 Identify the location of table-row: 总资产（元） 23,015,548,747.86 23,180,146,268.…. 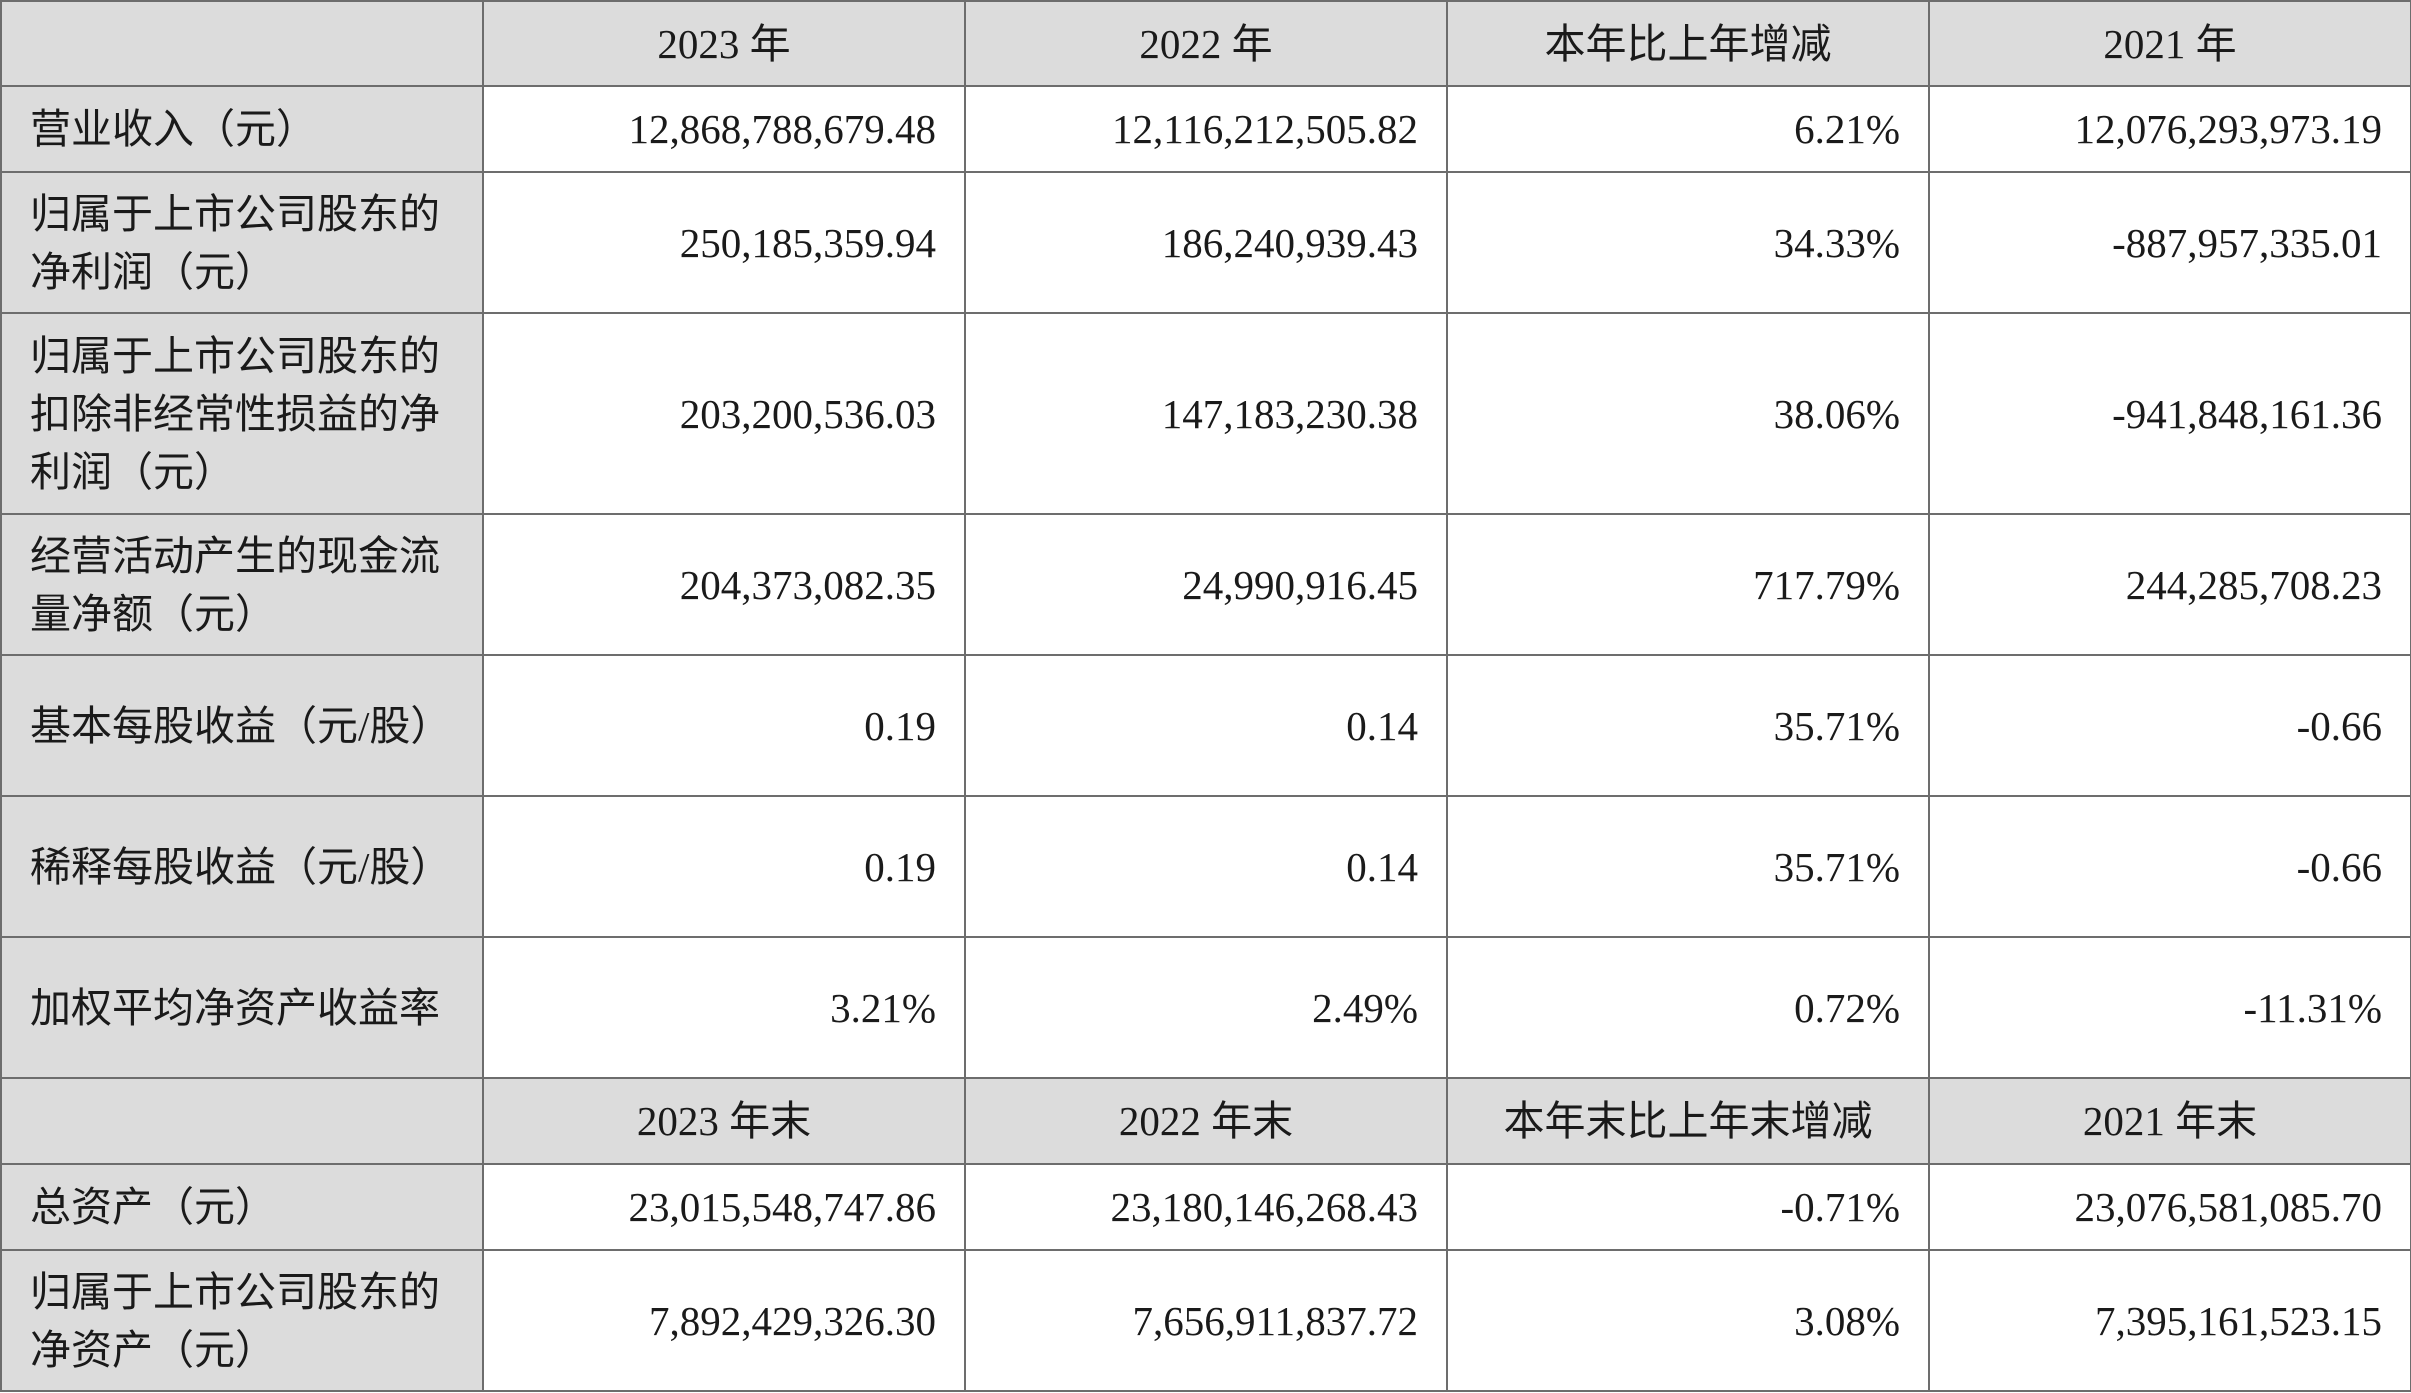
(1205, 1207).